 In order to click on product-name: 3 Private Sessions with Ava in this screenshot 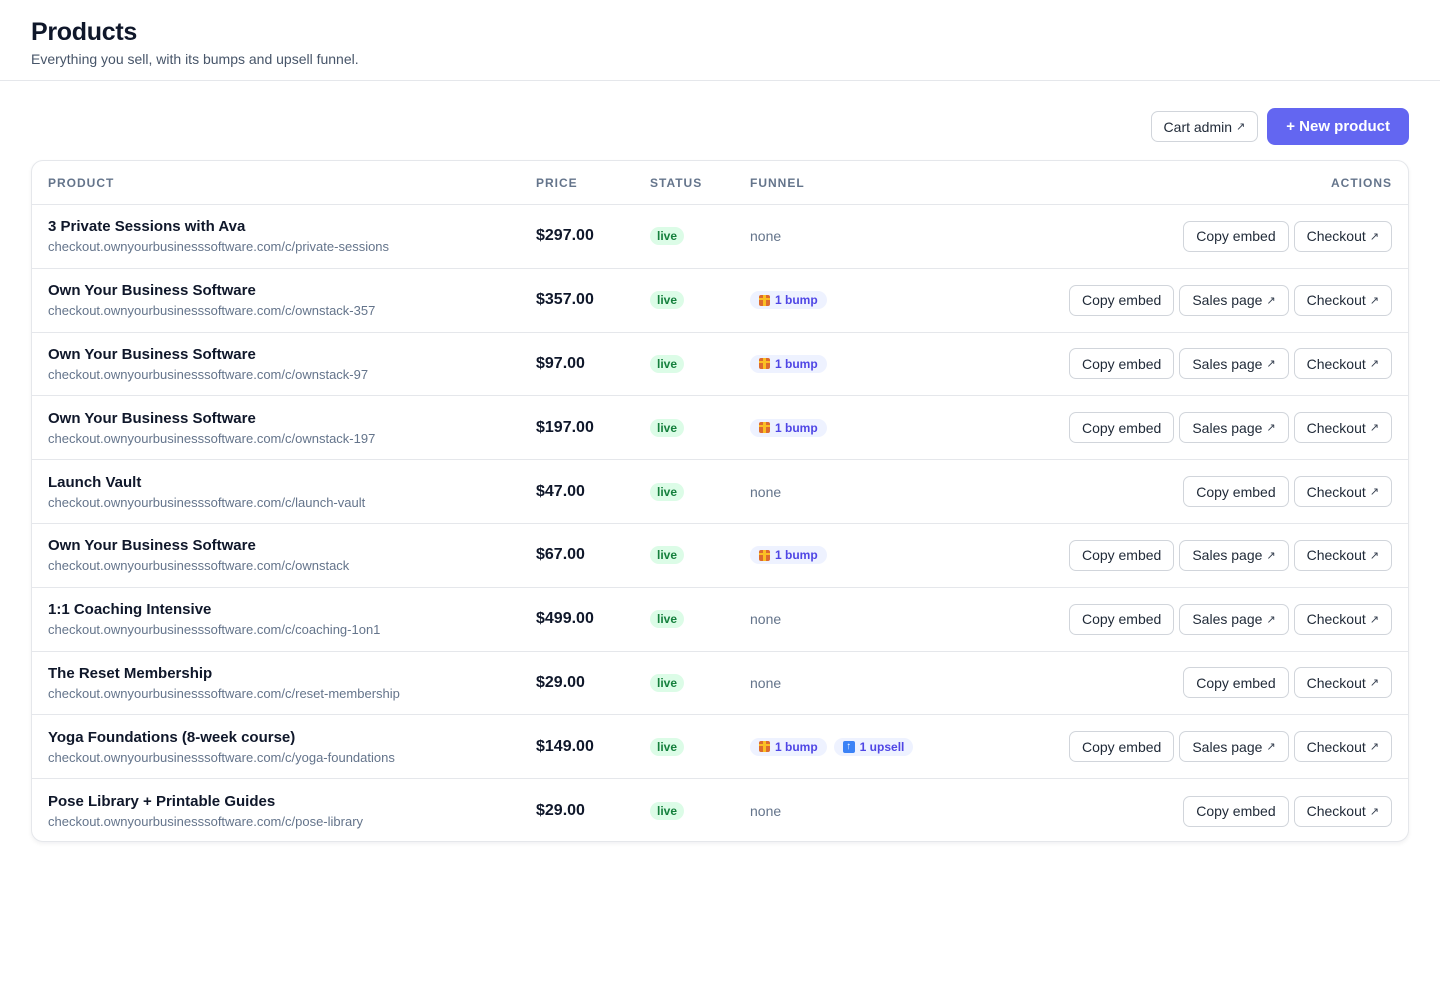, I will do `click(147, 227)`.